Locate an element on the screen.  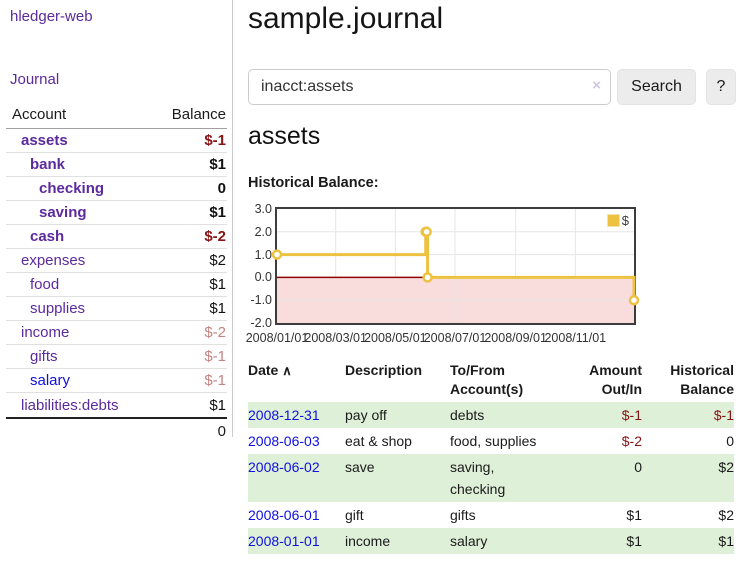
transaction-date-cell: 2008-06-03 is located at coordinates (296, 441).